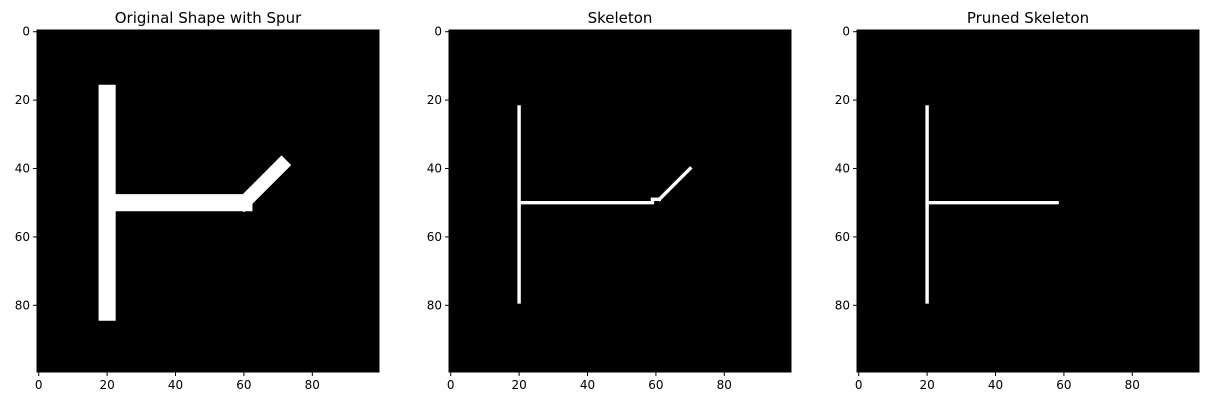  What do you see at coordinates (620, 18) in the screenshot?
I see `chart-title: Skeleton` at bounding box center [620, 18].